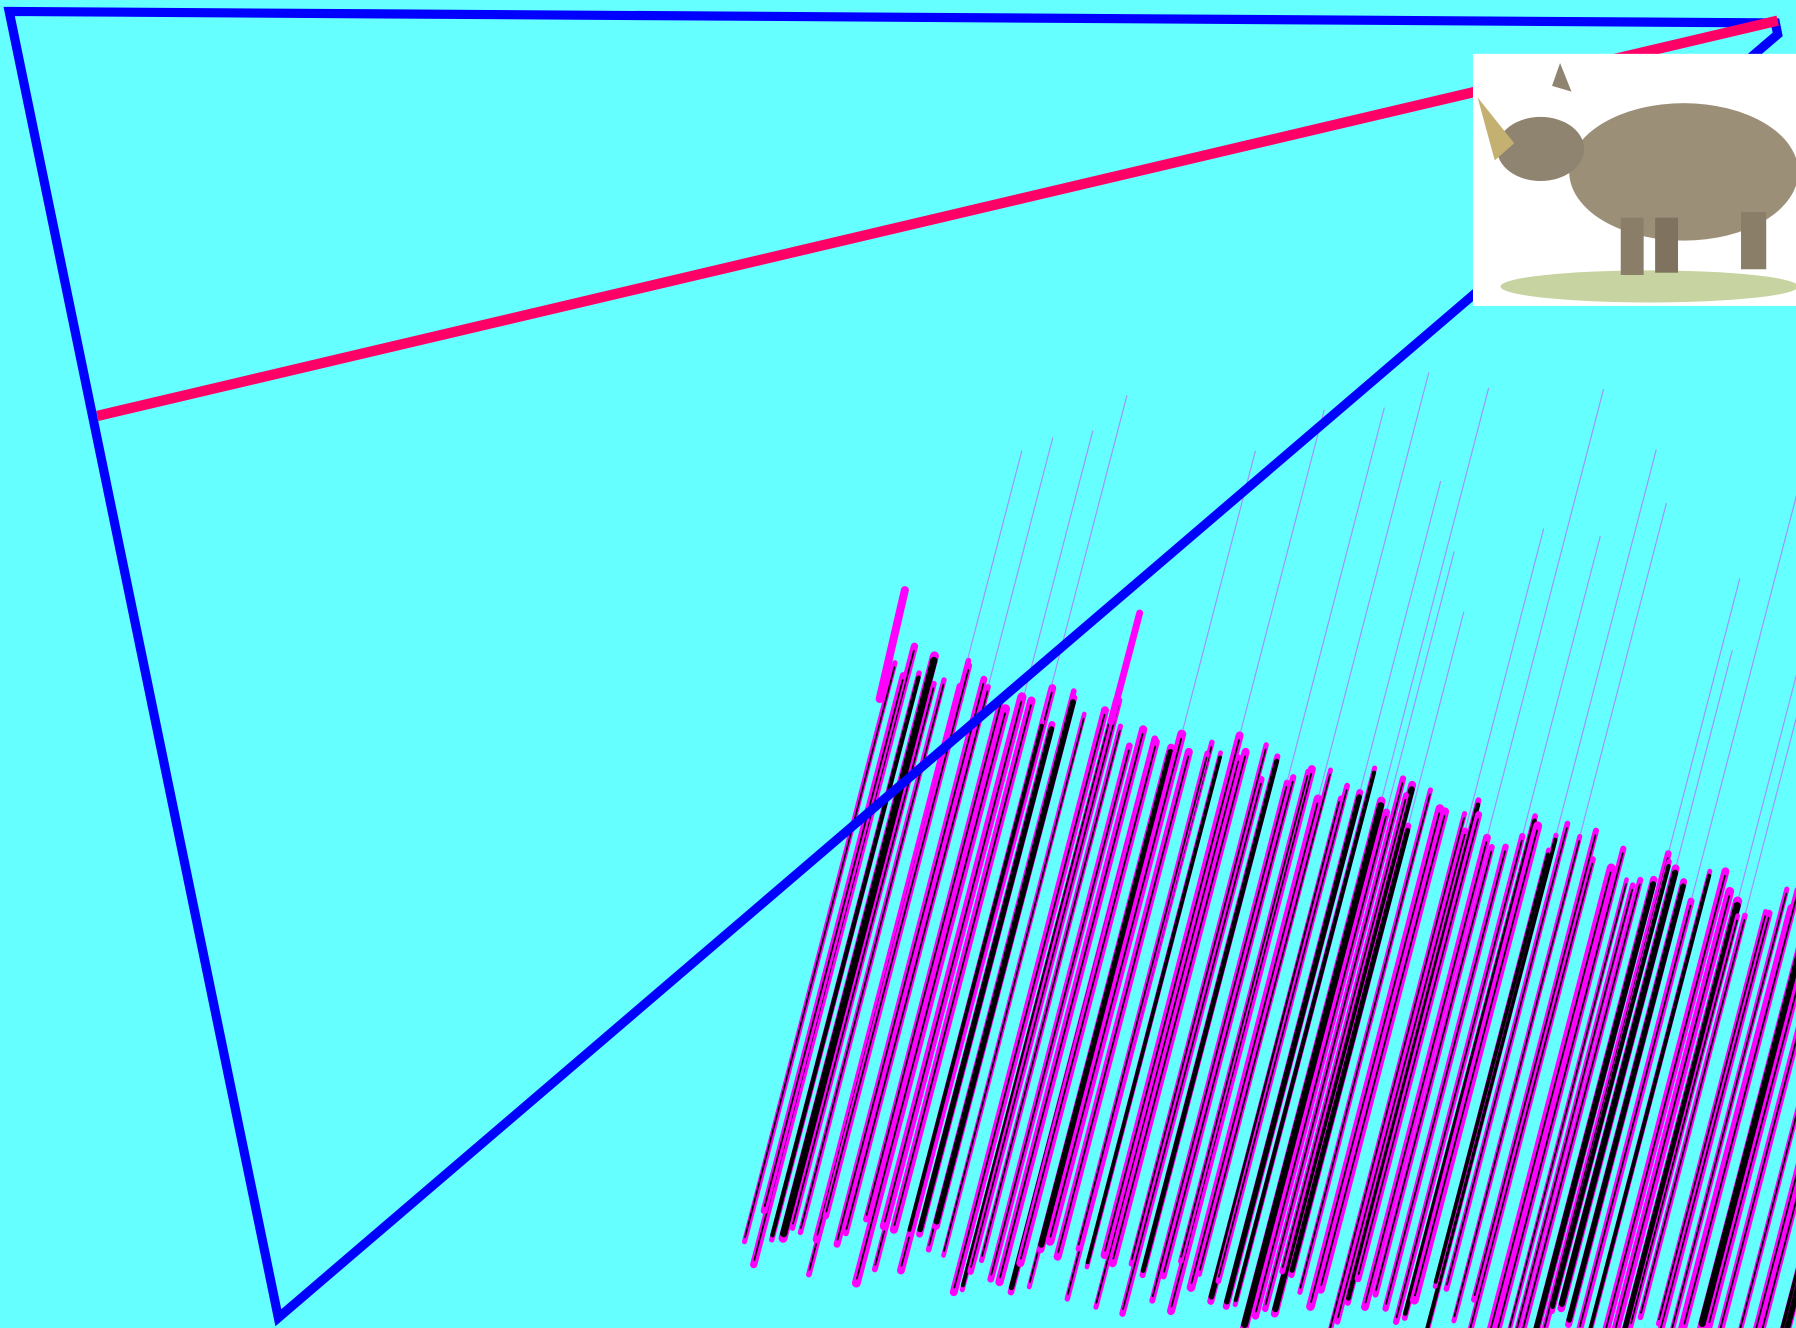  I want to click on rhino-image, so click(1634, 179).